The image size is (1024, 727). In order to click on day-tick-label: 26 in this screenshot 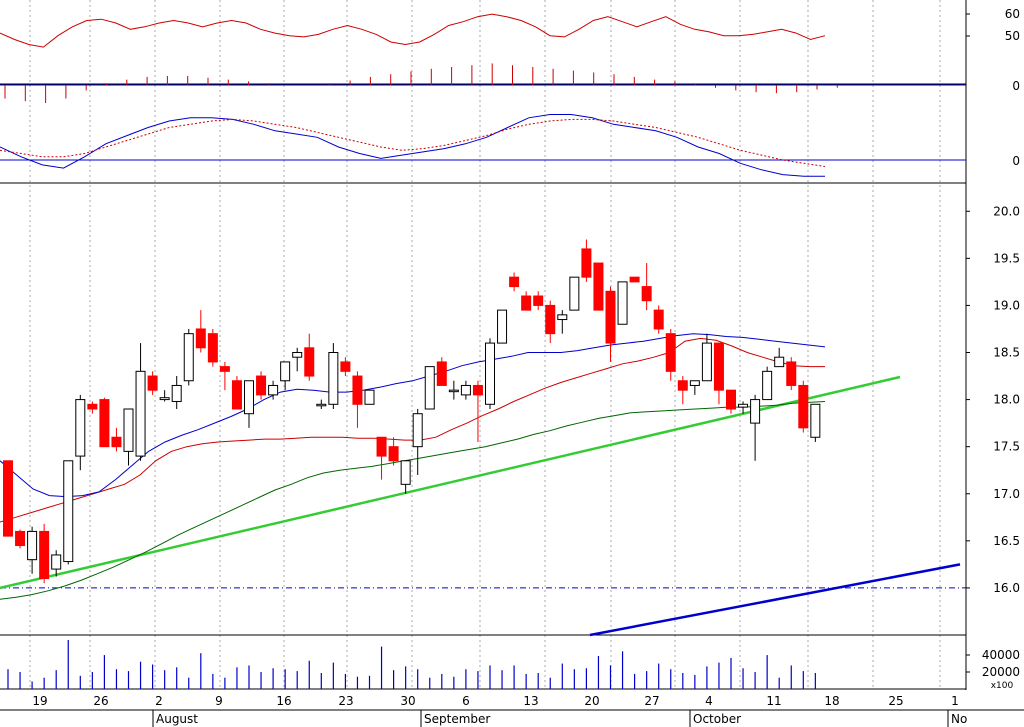, I will do `click(100, 701)`.